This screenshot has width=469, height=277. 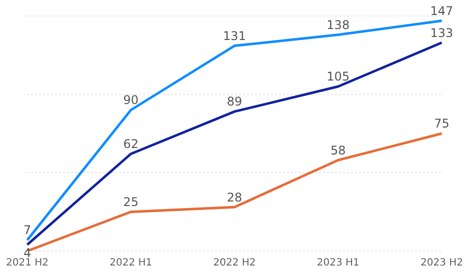 I want to click on data-label: 28, so click(x=234, y=197).